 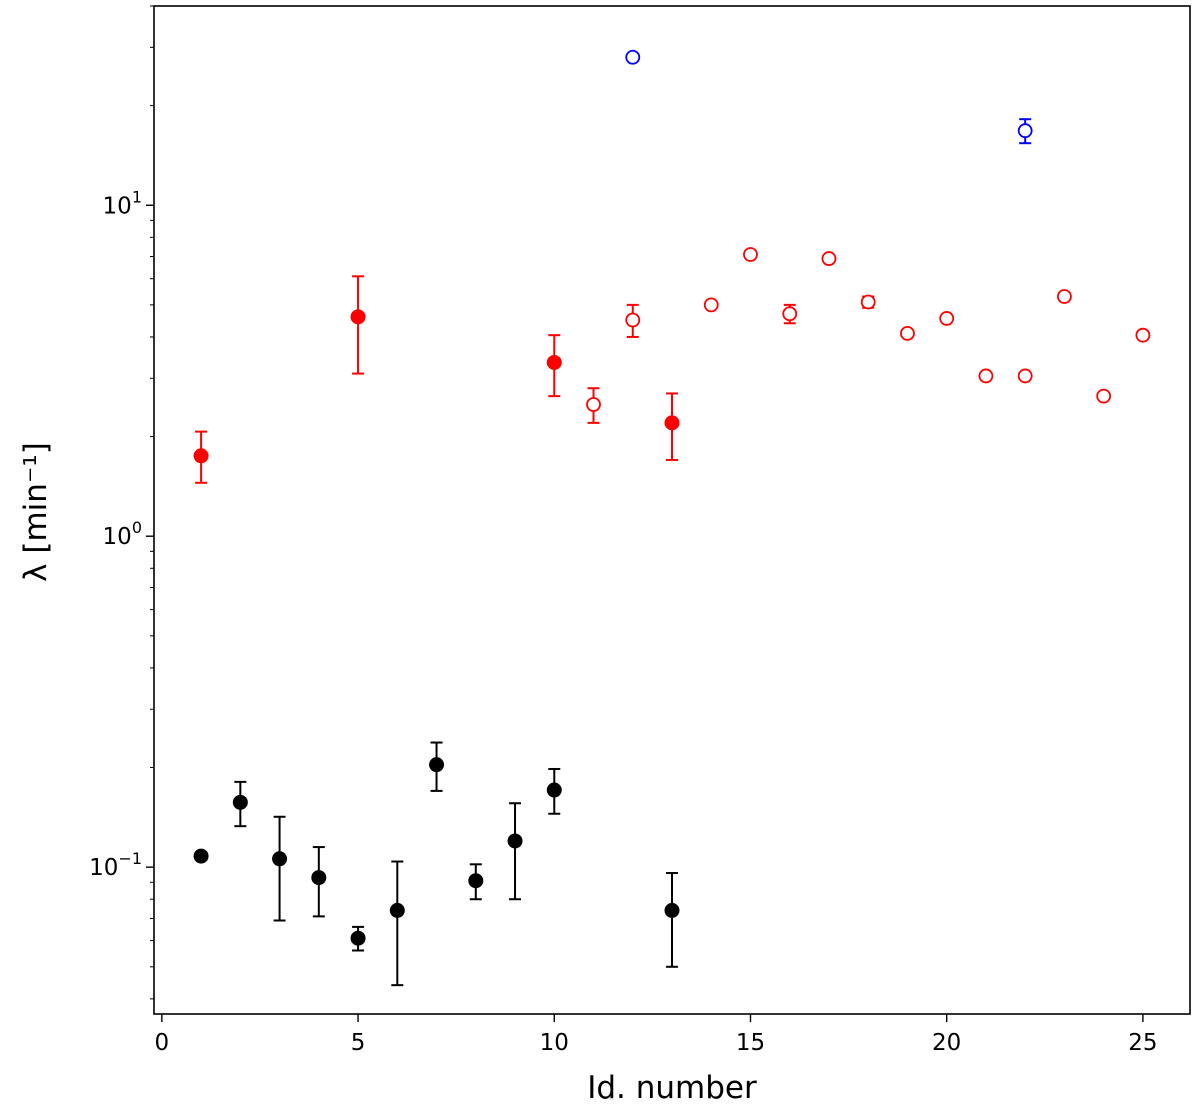 I want to click on x-tick-label: 25, so click(x=1142, y=1043).